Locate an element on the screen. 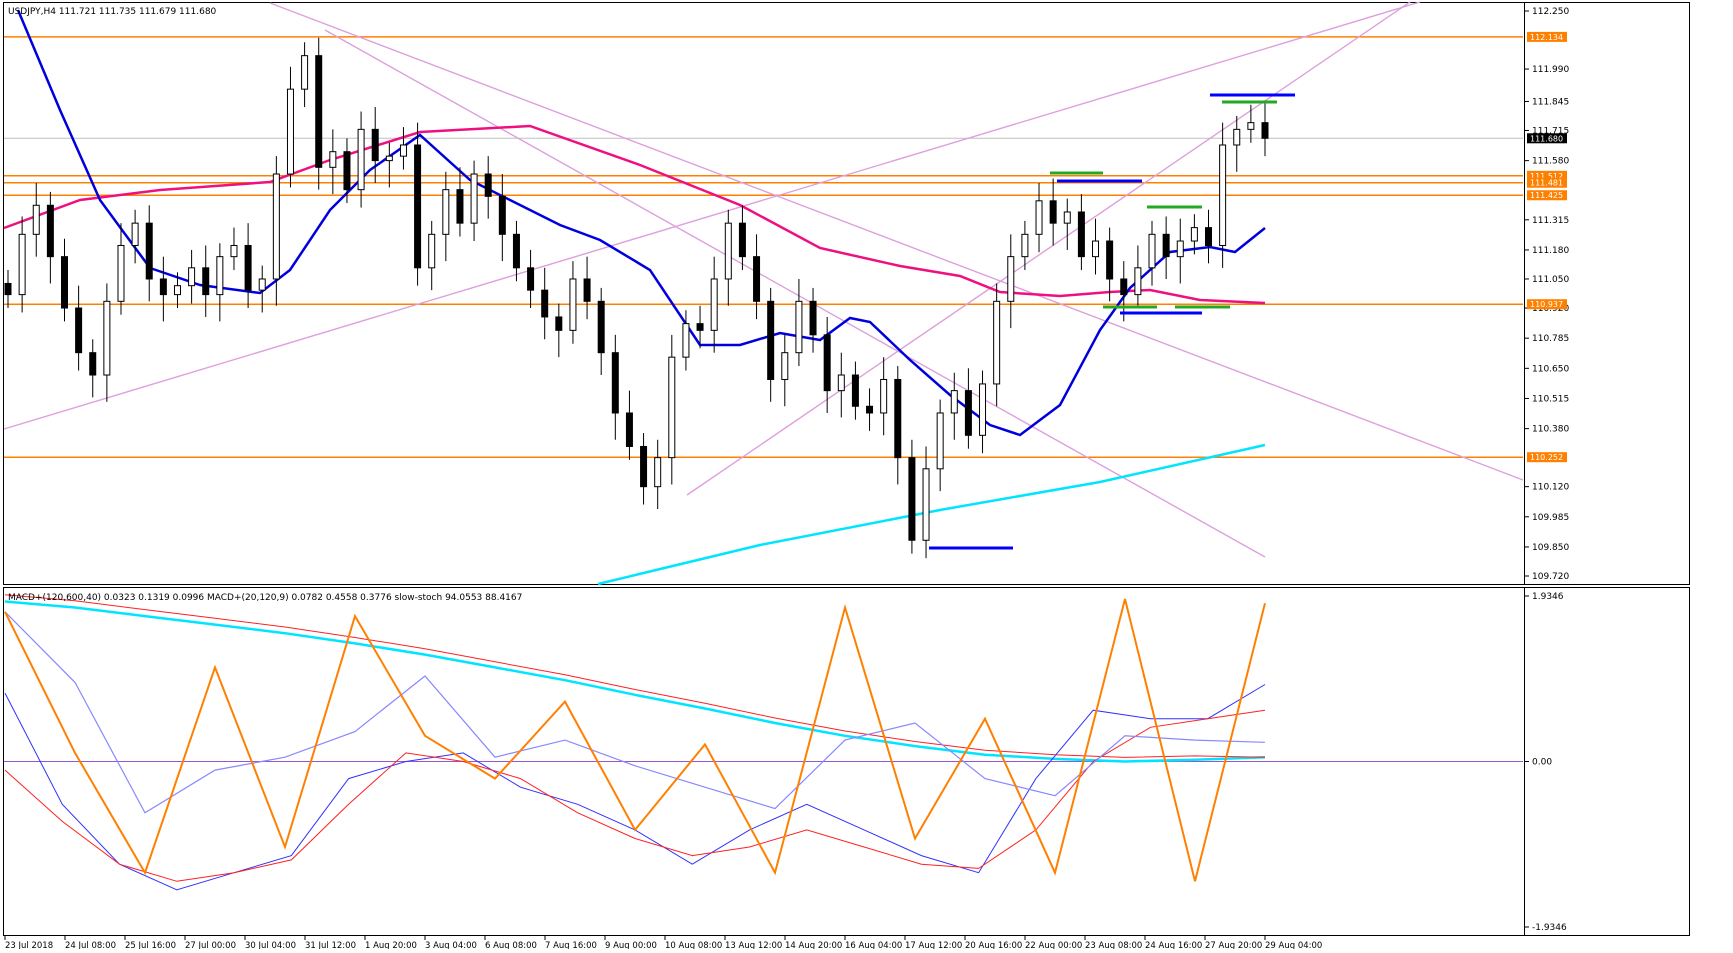  price-tick-label: 109.985 is located at coordinates (1550, 518).